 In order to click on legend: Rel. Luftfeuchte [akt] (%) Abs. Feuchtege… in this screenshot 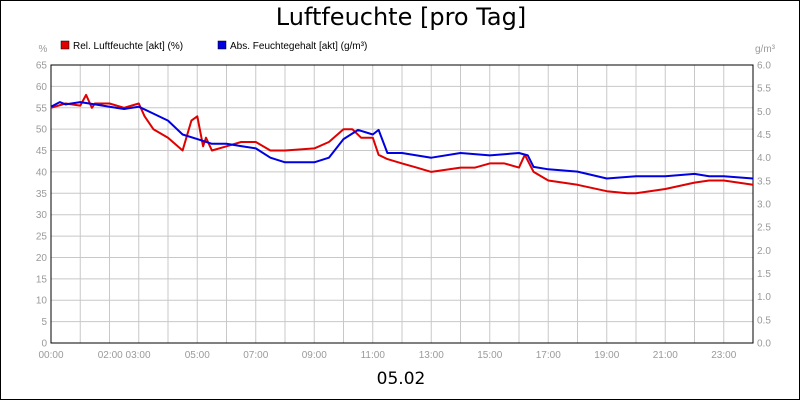, I will do `click(213, 46)`.